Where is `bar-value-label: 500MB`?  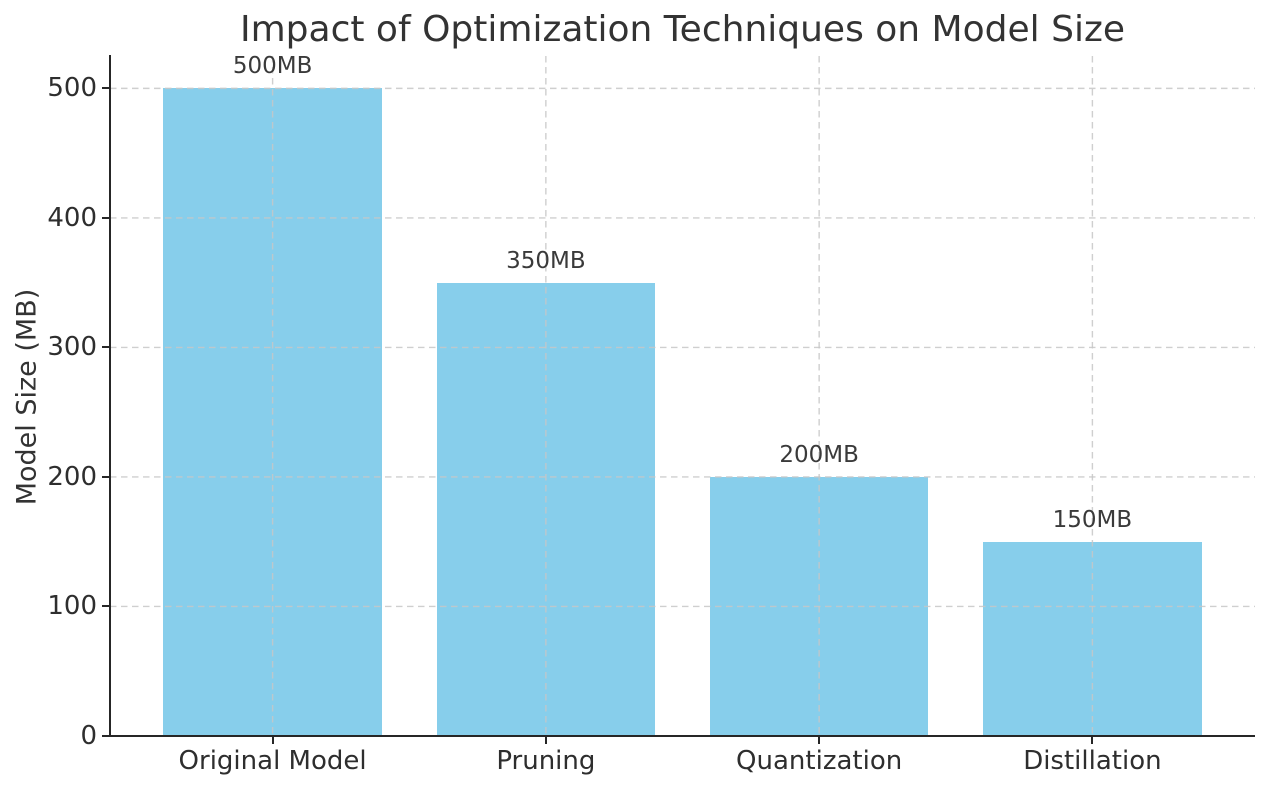 bar-value-label: 500MB is located at coordinates (272, 66).